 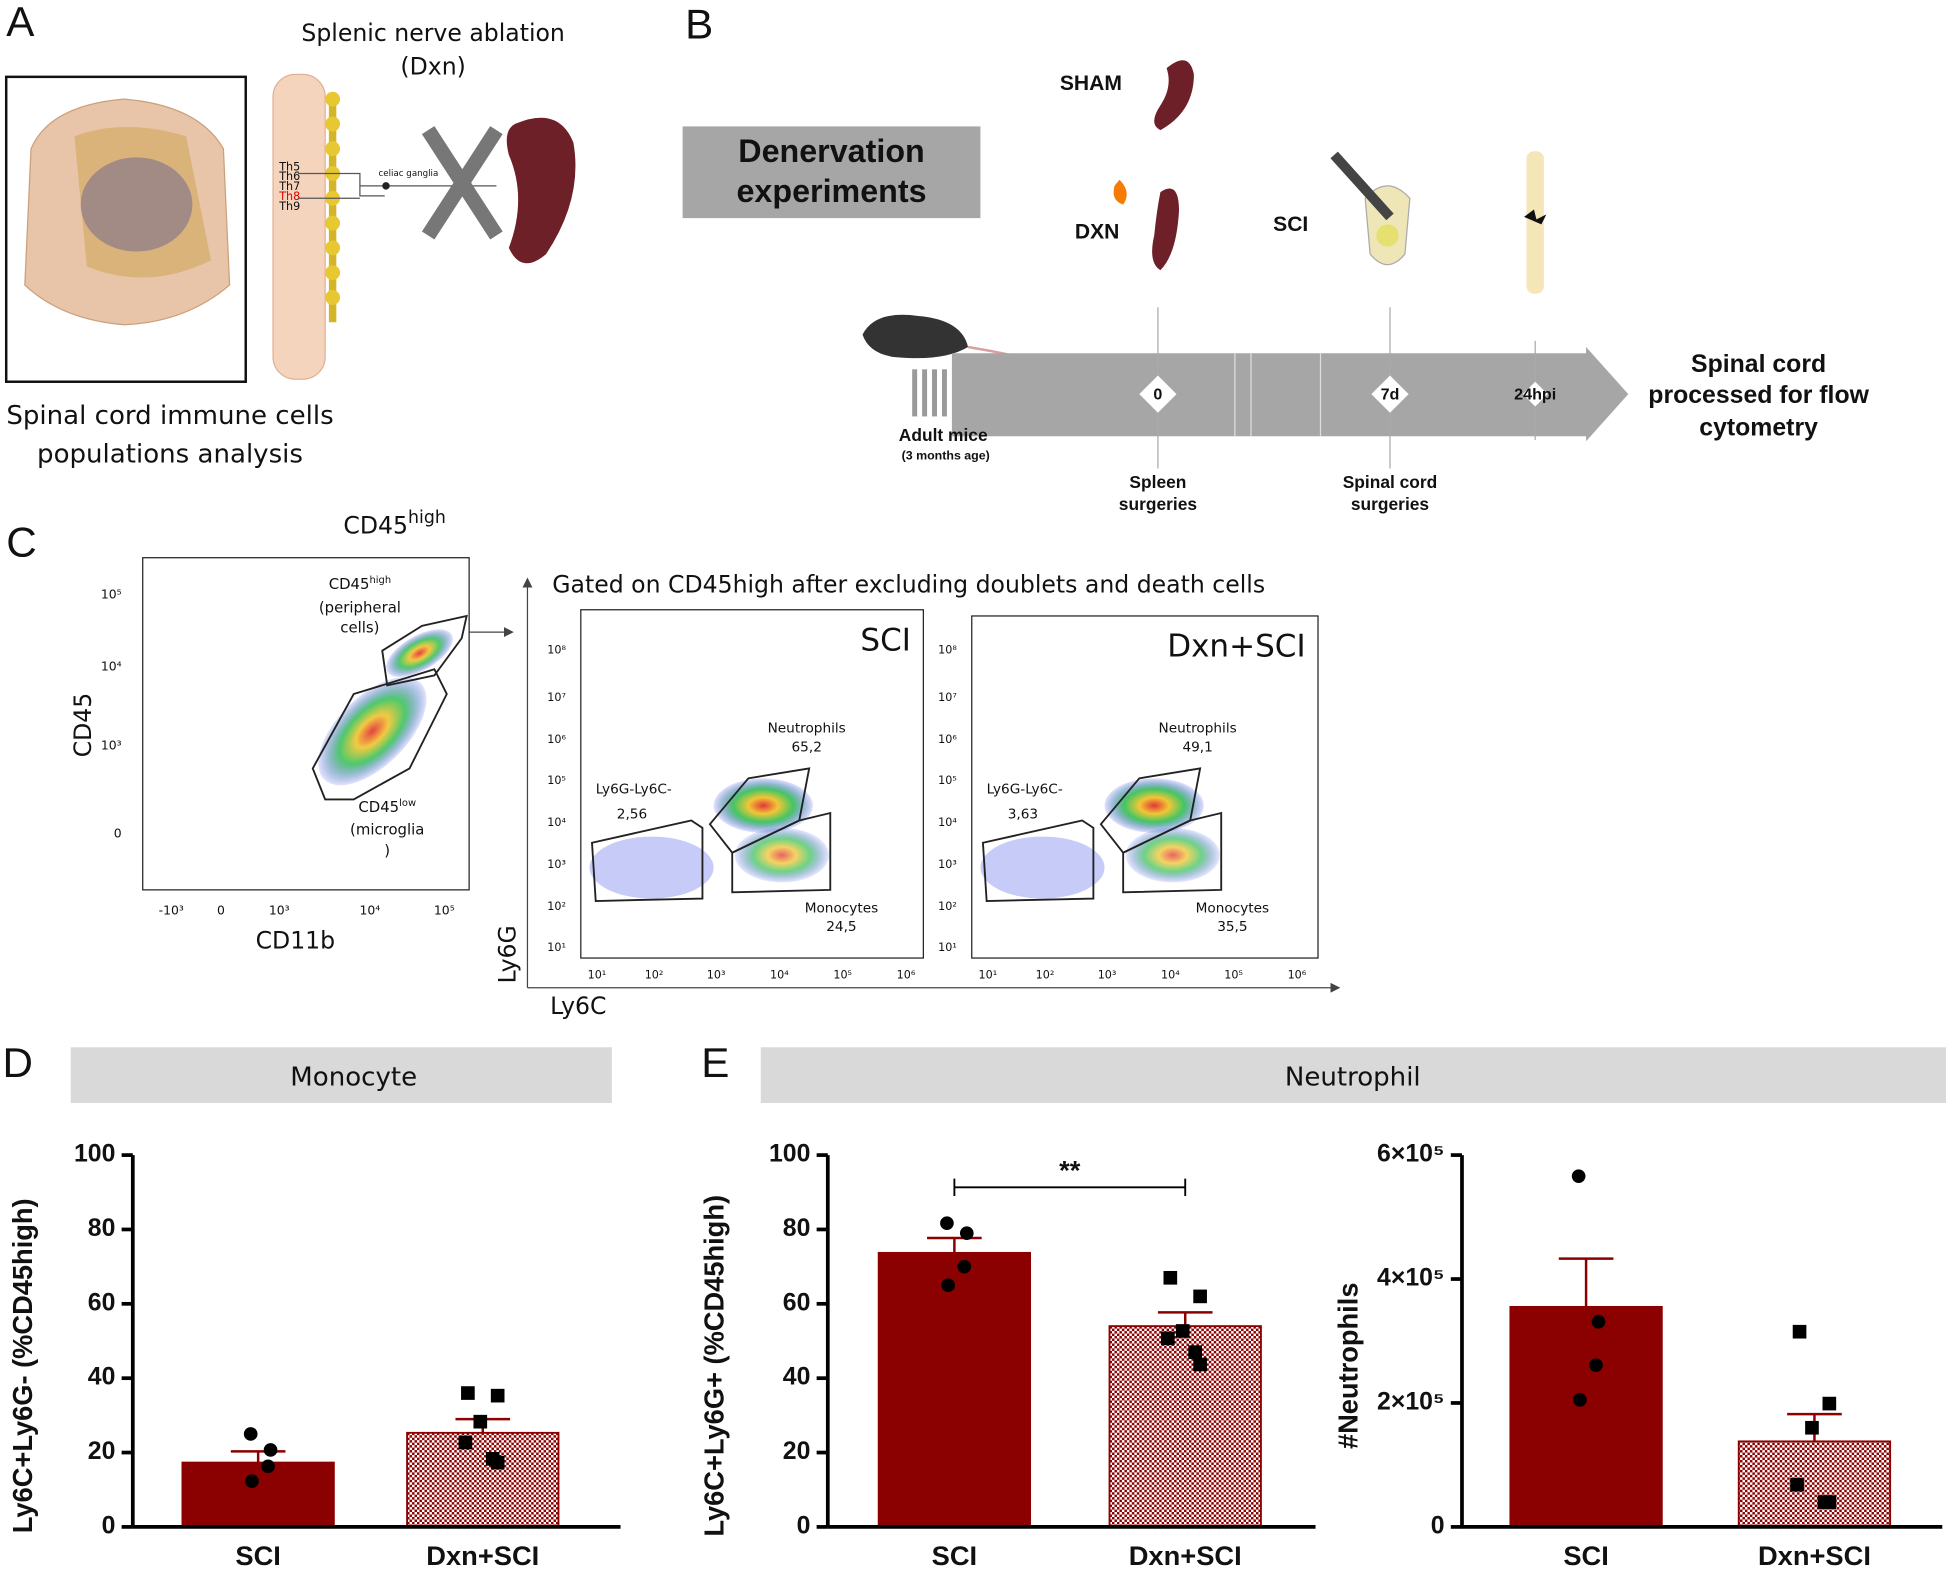 I want to click on annotation: Splenic nerve ablation, so click(x=432, y=33).